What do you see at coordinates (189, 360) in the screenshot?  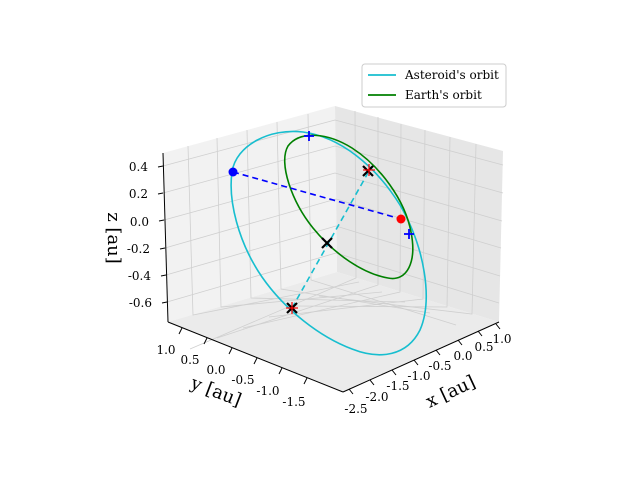 I see `y-tick-1: 0.5` at bounding box center [189, 360].